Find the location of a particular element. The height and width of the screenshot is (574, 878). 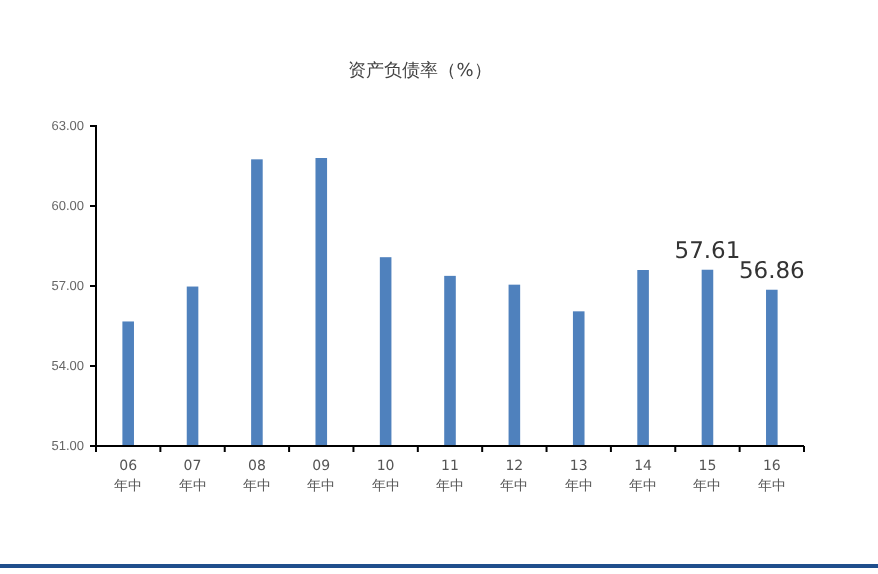

data-label: 56.86 is located at coordinates (771, 269).